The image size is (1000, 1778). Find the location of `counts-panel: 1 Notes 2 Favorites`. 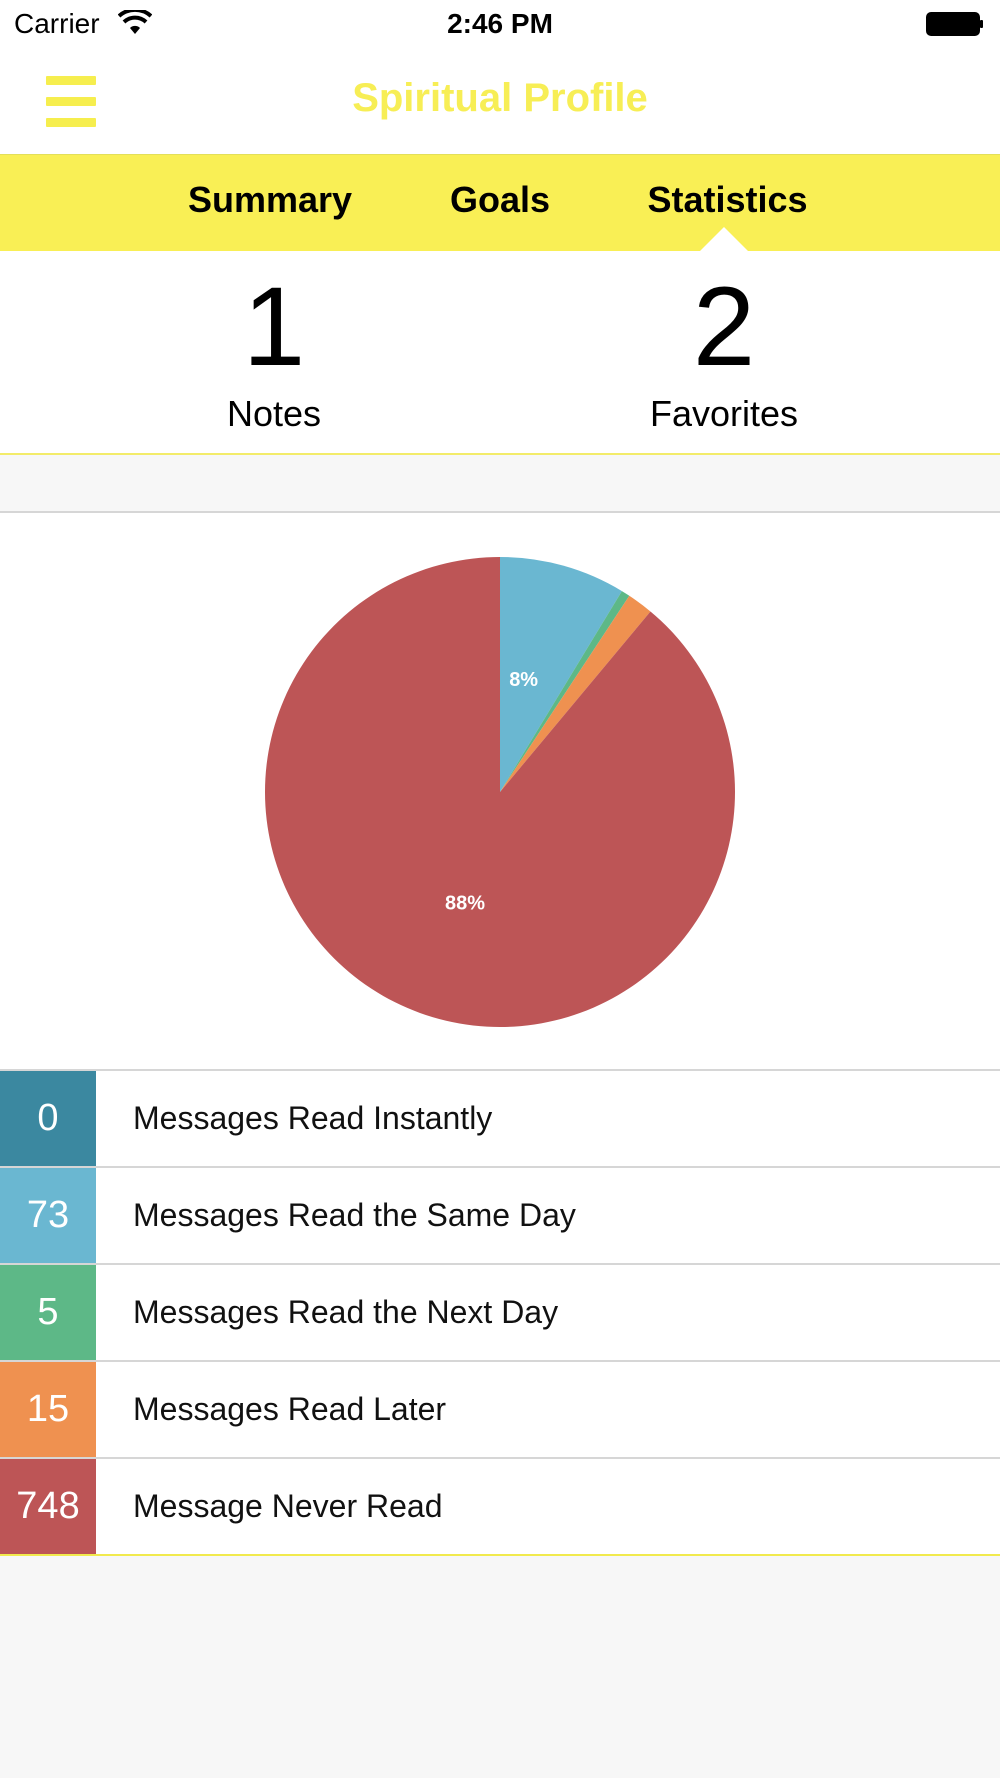

counts-panel: 1 Notes 2 Favorites is located at coordinates (500, 353).